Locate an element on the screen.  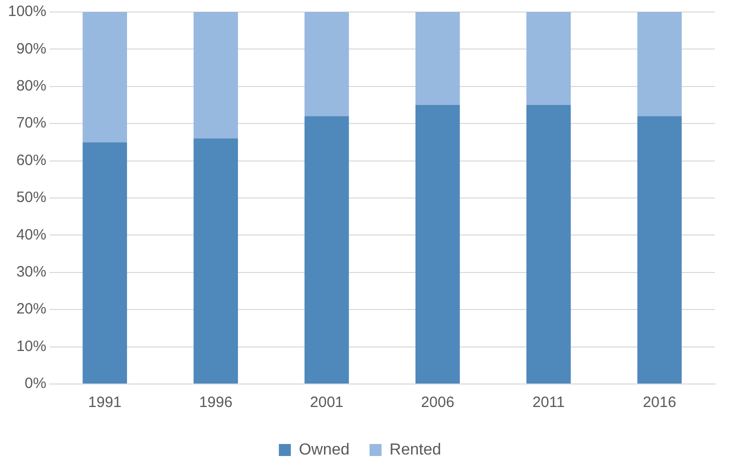
y-tick-label: 50% is located at coordinates (31, 197).